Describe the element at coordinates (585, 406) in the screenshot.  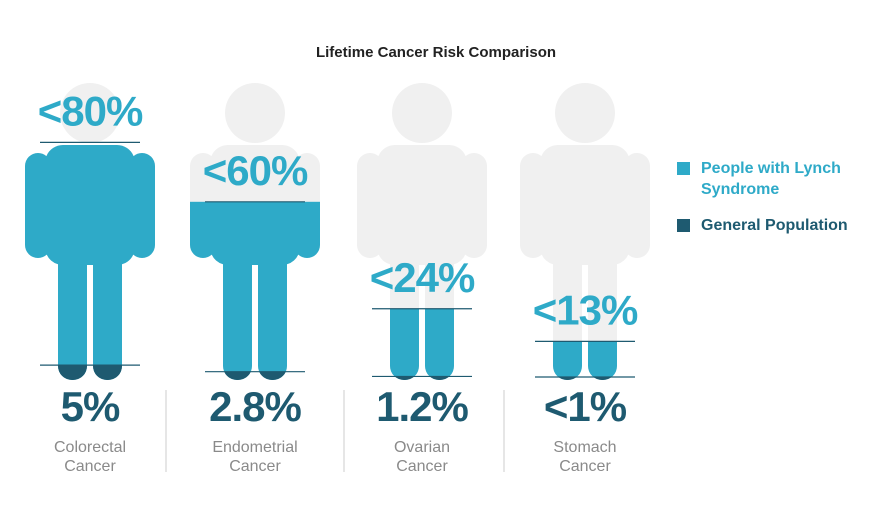
I see `value-label: <1%` at that location.